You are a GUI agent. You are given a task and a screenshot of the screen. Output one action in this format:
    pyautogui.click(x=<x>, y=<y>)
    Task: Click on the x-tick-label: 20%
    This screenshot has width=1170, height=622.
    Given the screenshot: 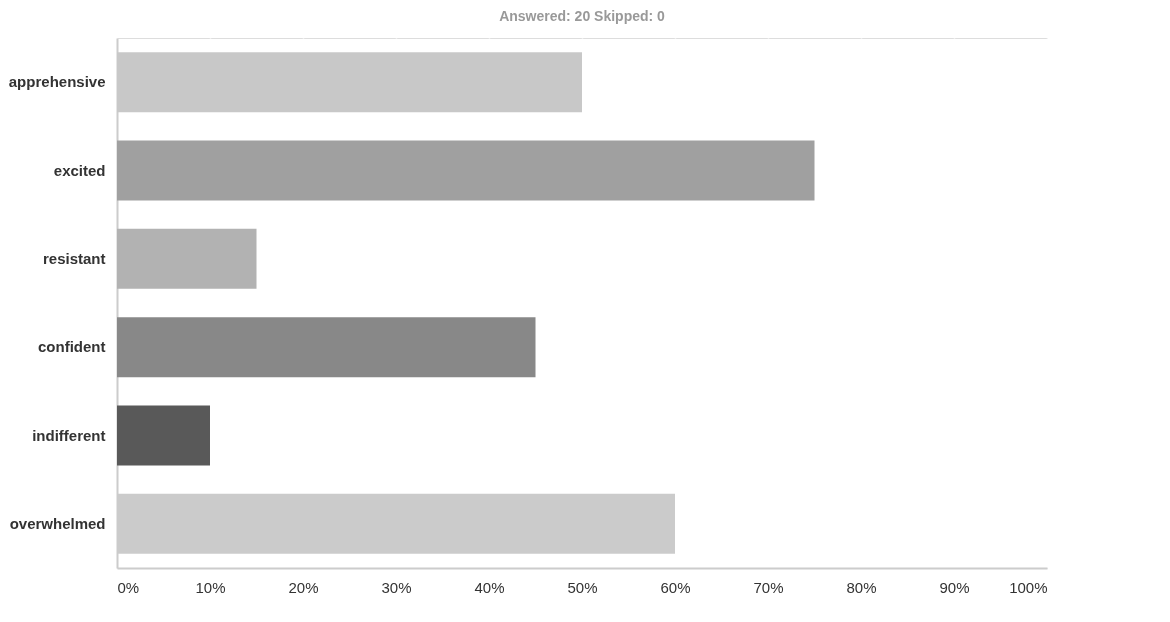 What is the action you would take?
    pyautogui.click(x=303, y=587)
    